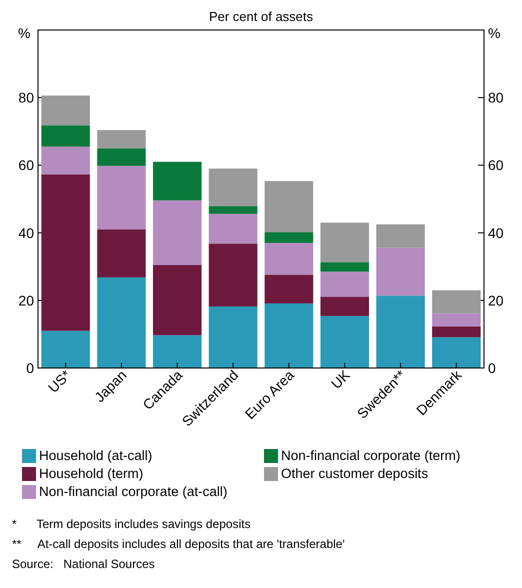 The height and width of the screenshot is (588, 522). Describe the element at coordinates (24, 33) in the screenshot. I see `y-axis-title: %` at that location.